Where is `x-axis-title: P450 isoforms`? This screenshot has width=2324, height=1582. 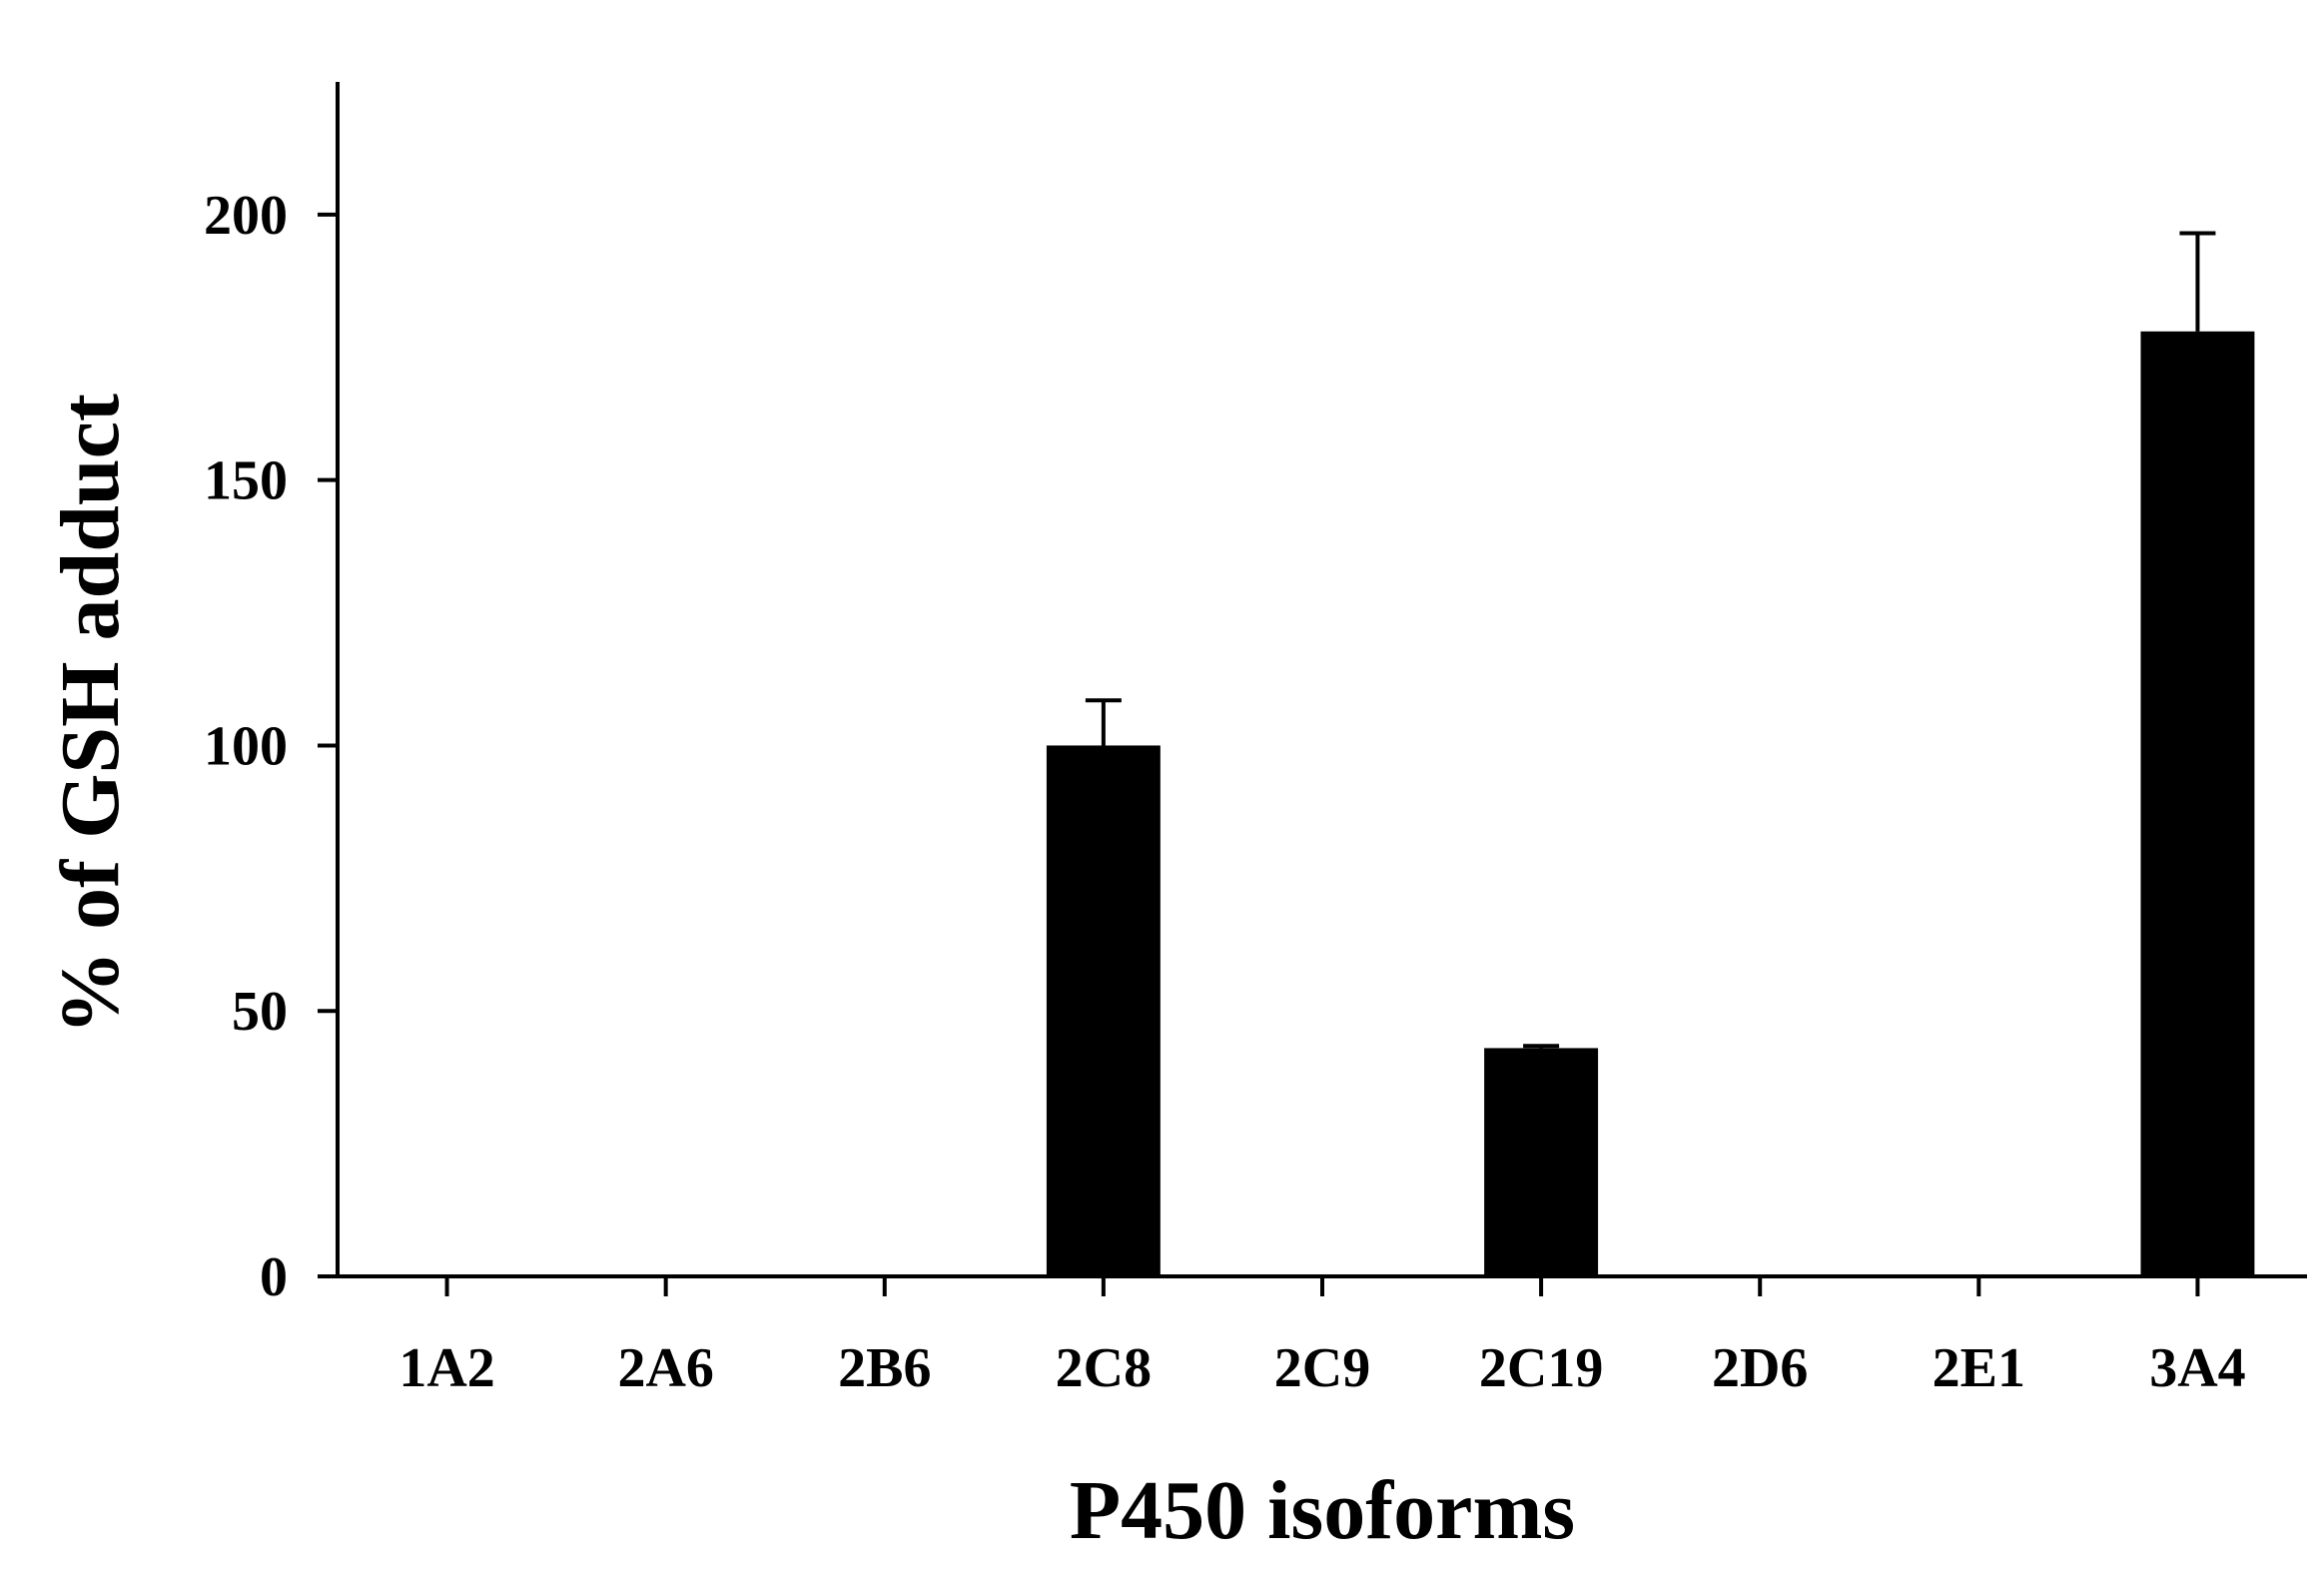 x-axis-title: P450 isoforms is located at coordinates (1322, 1510).